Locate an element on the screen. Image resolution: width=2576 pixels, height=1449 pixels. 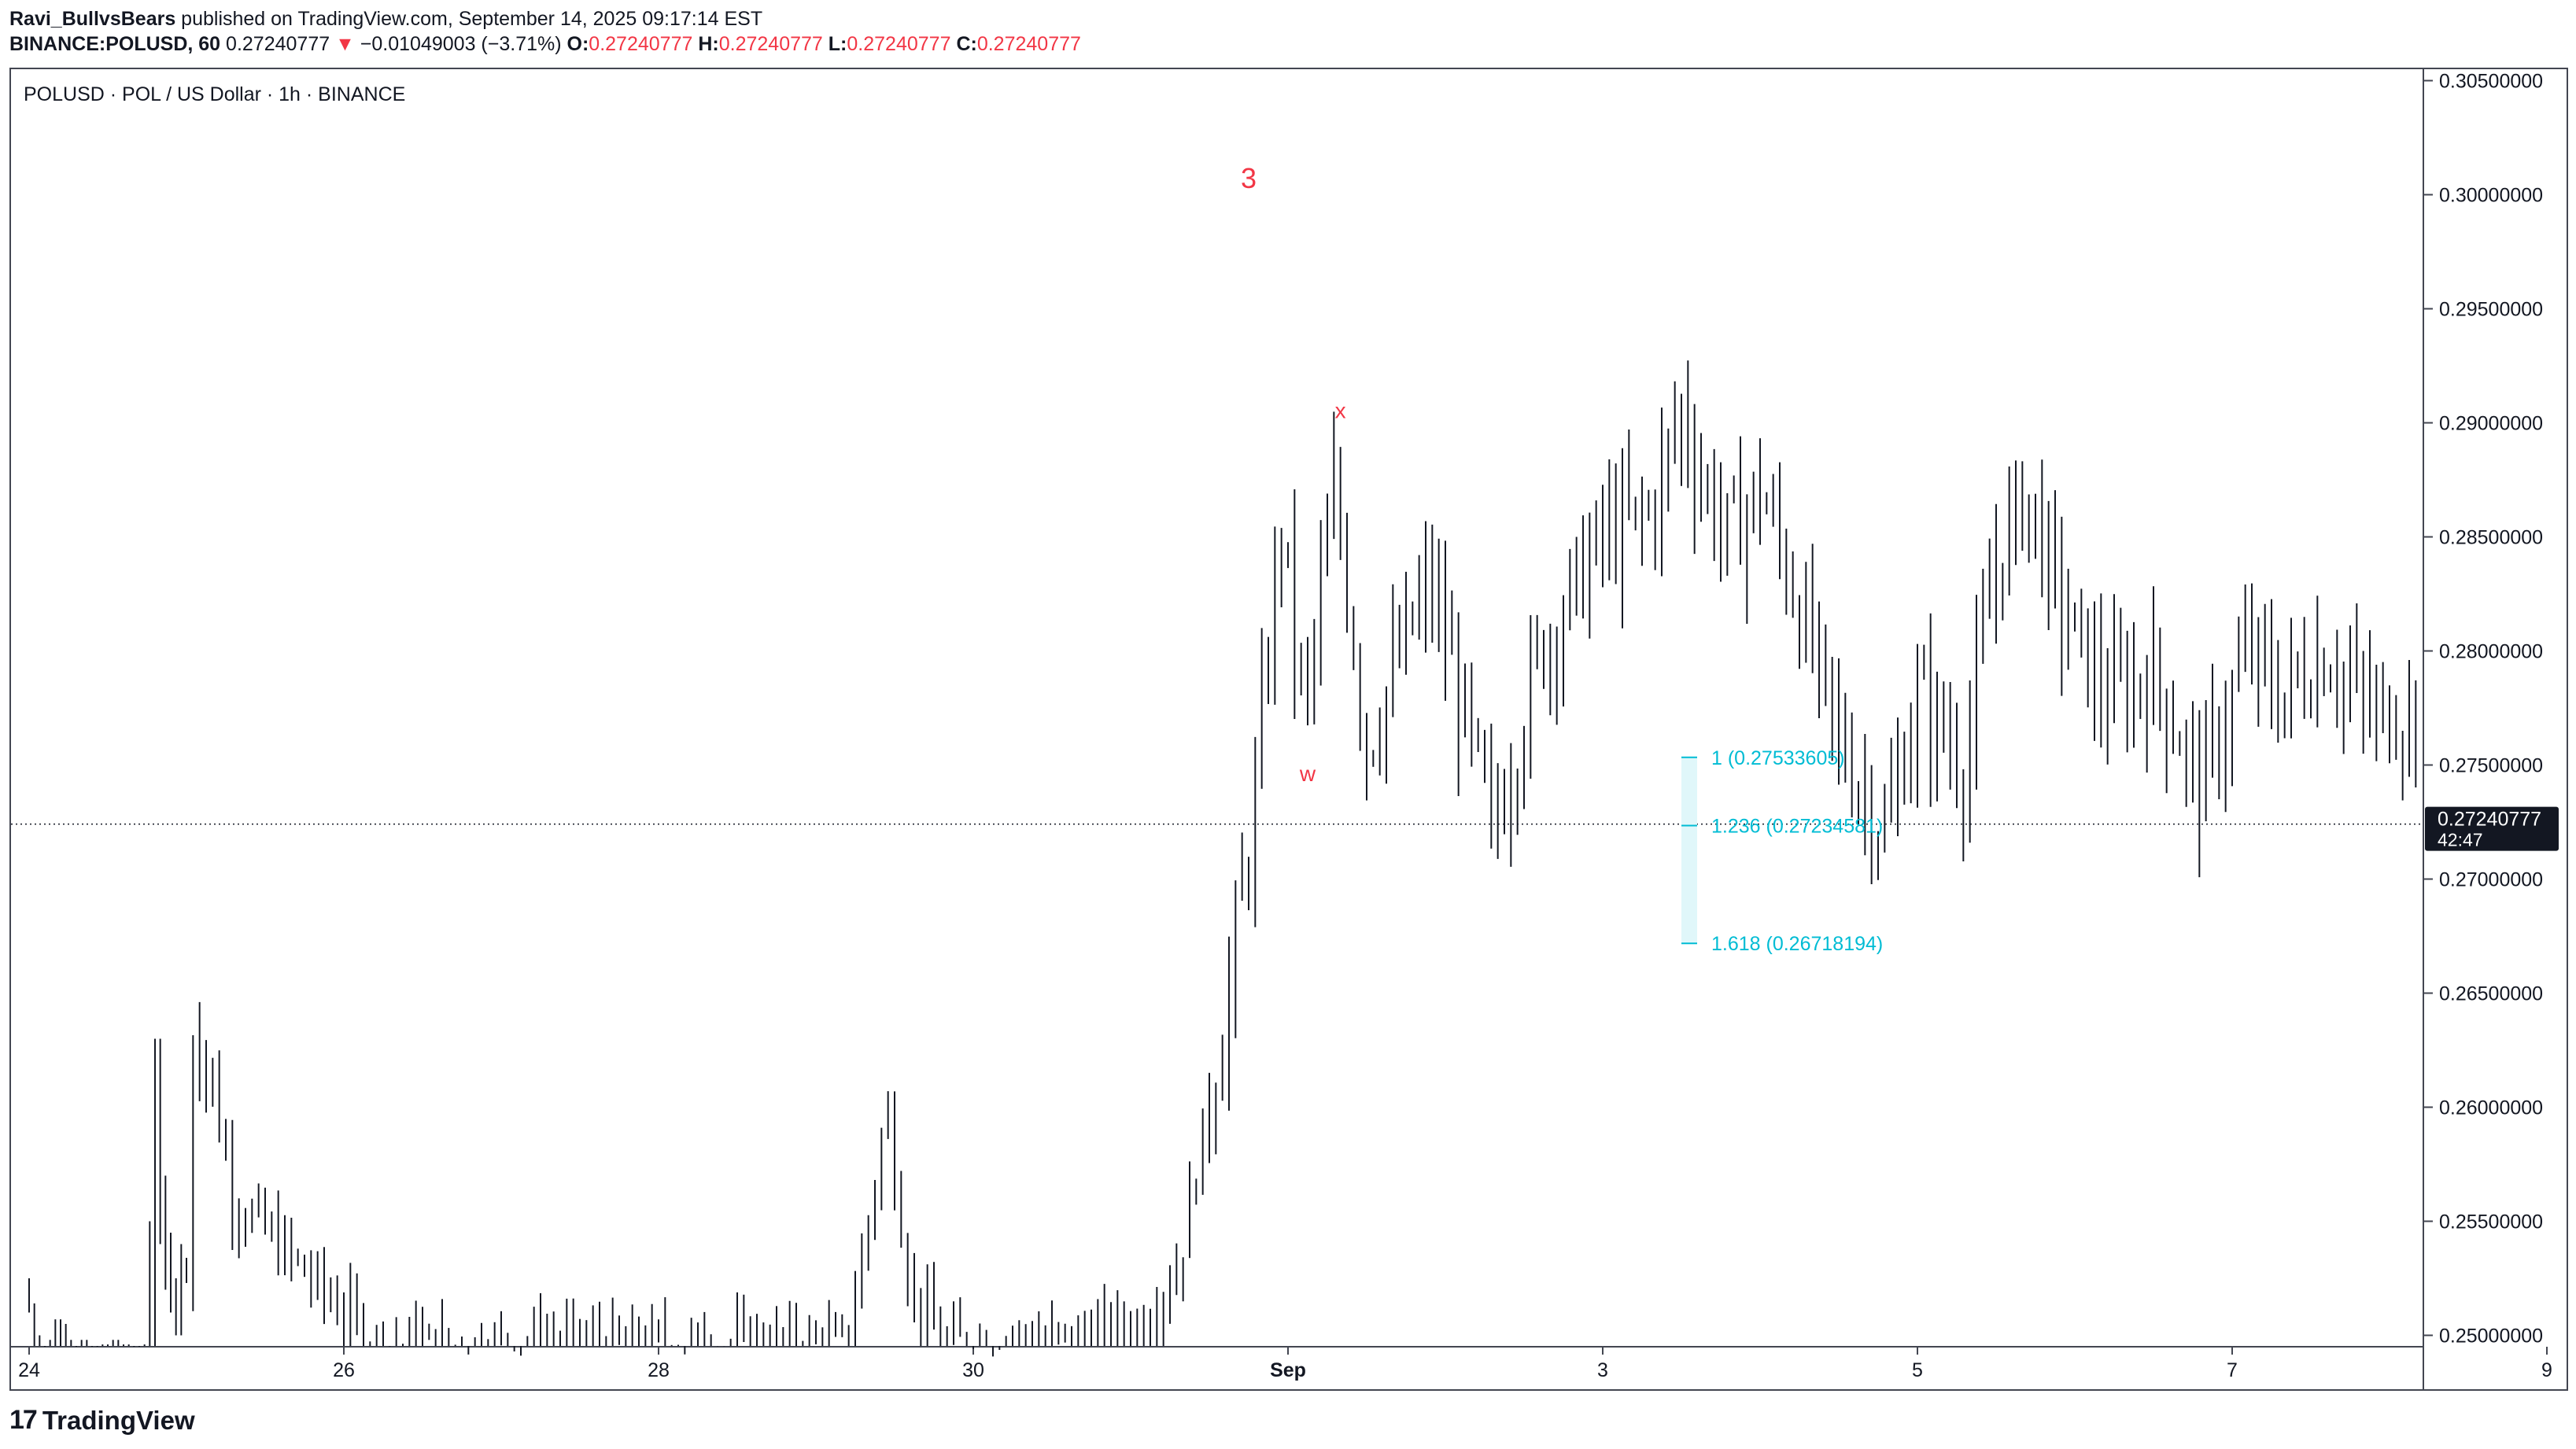
fib-1-zone is located at coordinates (1689, 850).